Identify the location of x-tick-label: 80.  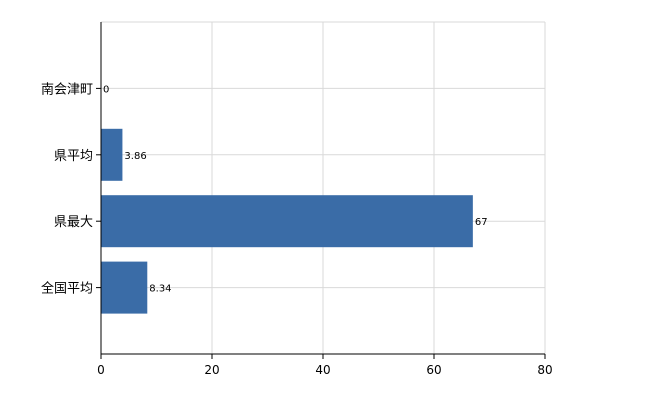
(544, 370).